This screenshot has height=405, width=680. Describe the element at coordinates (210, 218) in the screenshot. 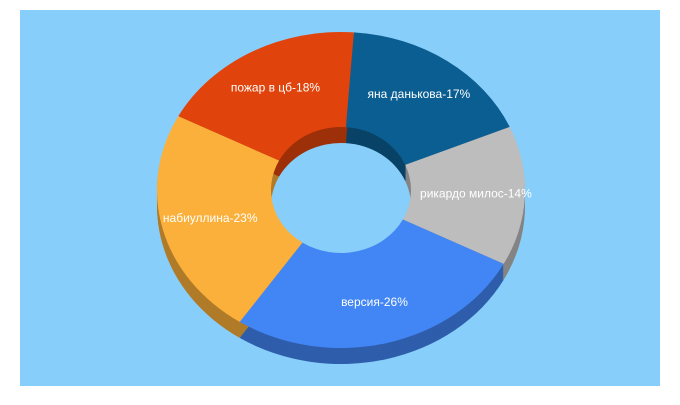

I see `data-label: набиуллина-23%` at that location.